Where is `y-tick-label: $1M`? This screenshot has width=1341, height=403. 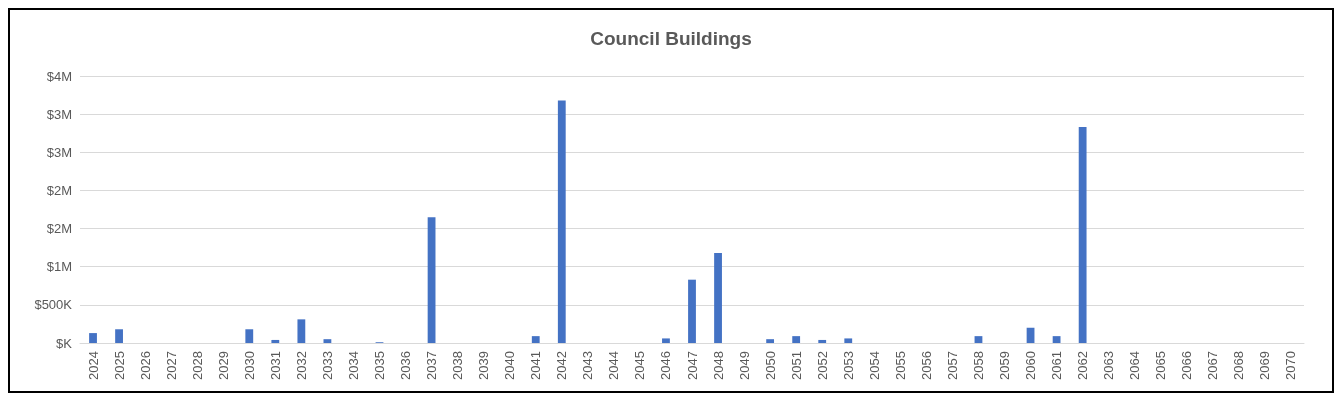 y-tick-label: $1M is located at coordinates (59, 267).